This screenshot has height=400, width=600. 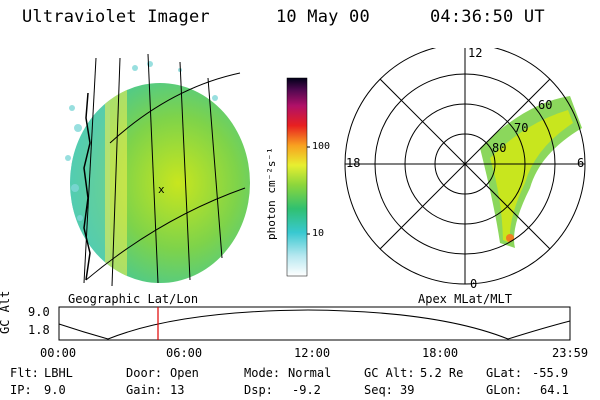 What do you see at coordinates (487, 17) in the screenshot?
I see `time-label: 04:36:50 UT` at bounding box center [487, 17].